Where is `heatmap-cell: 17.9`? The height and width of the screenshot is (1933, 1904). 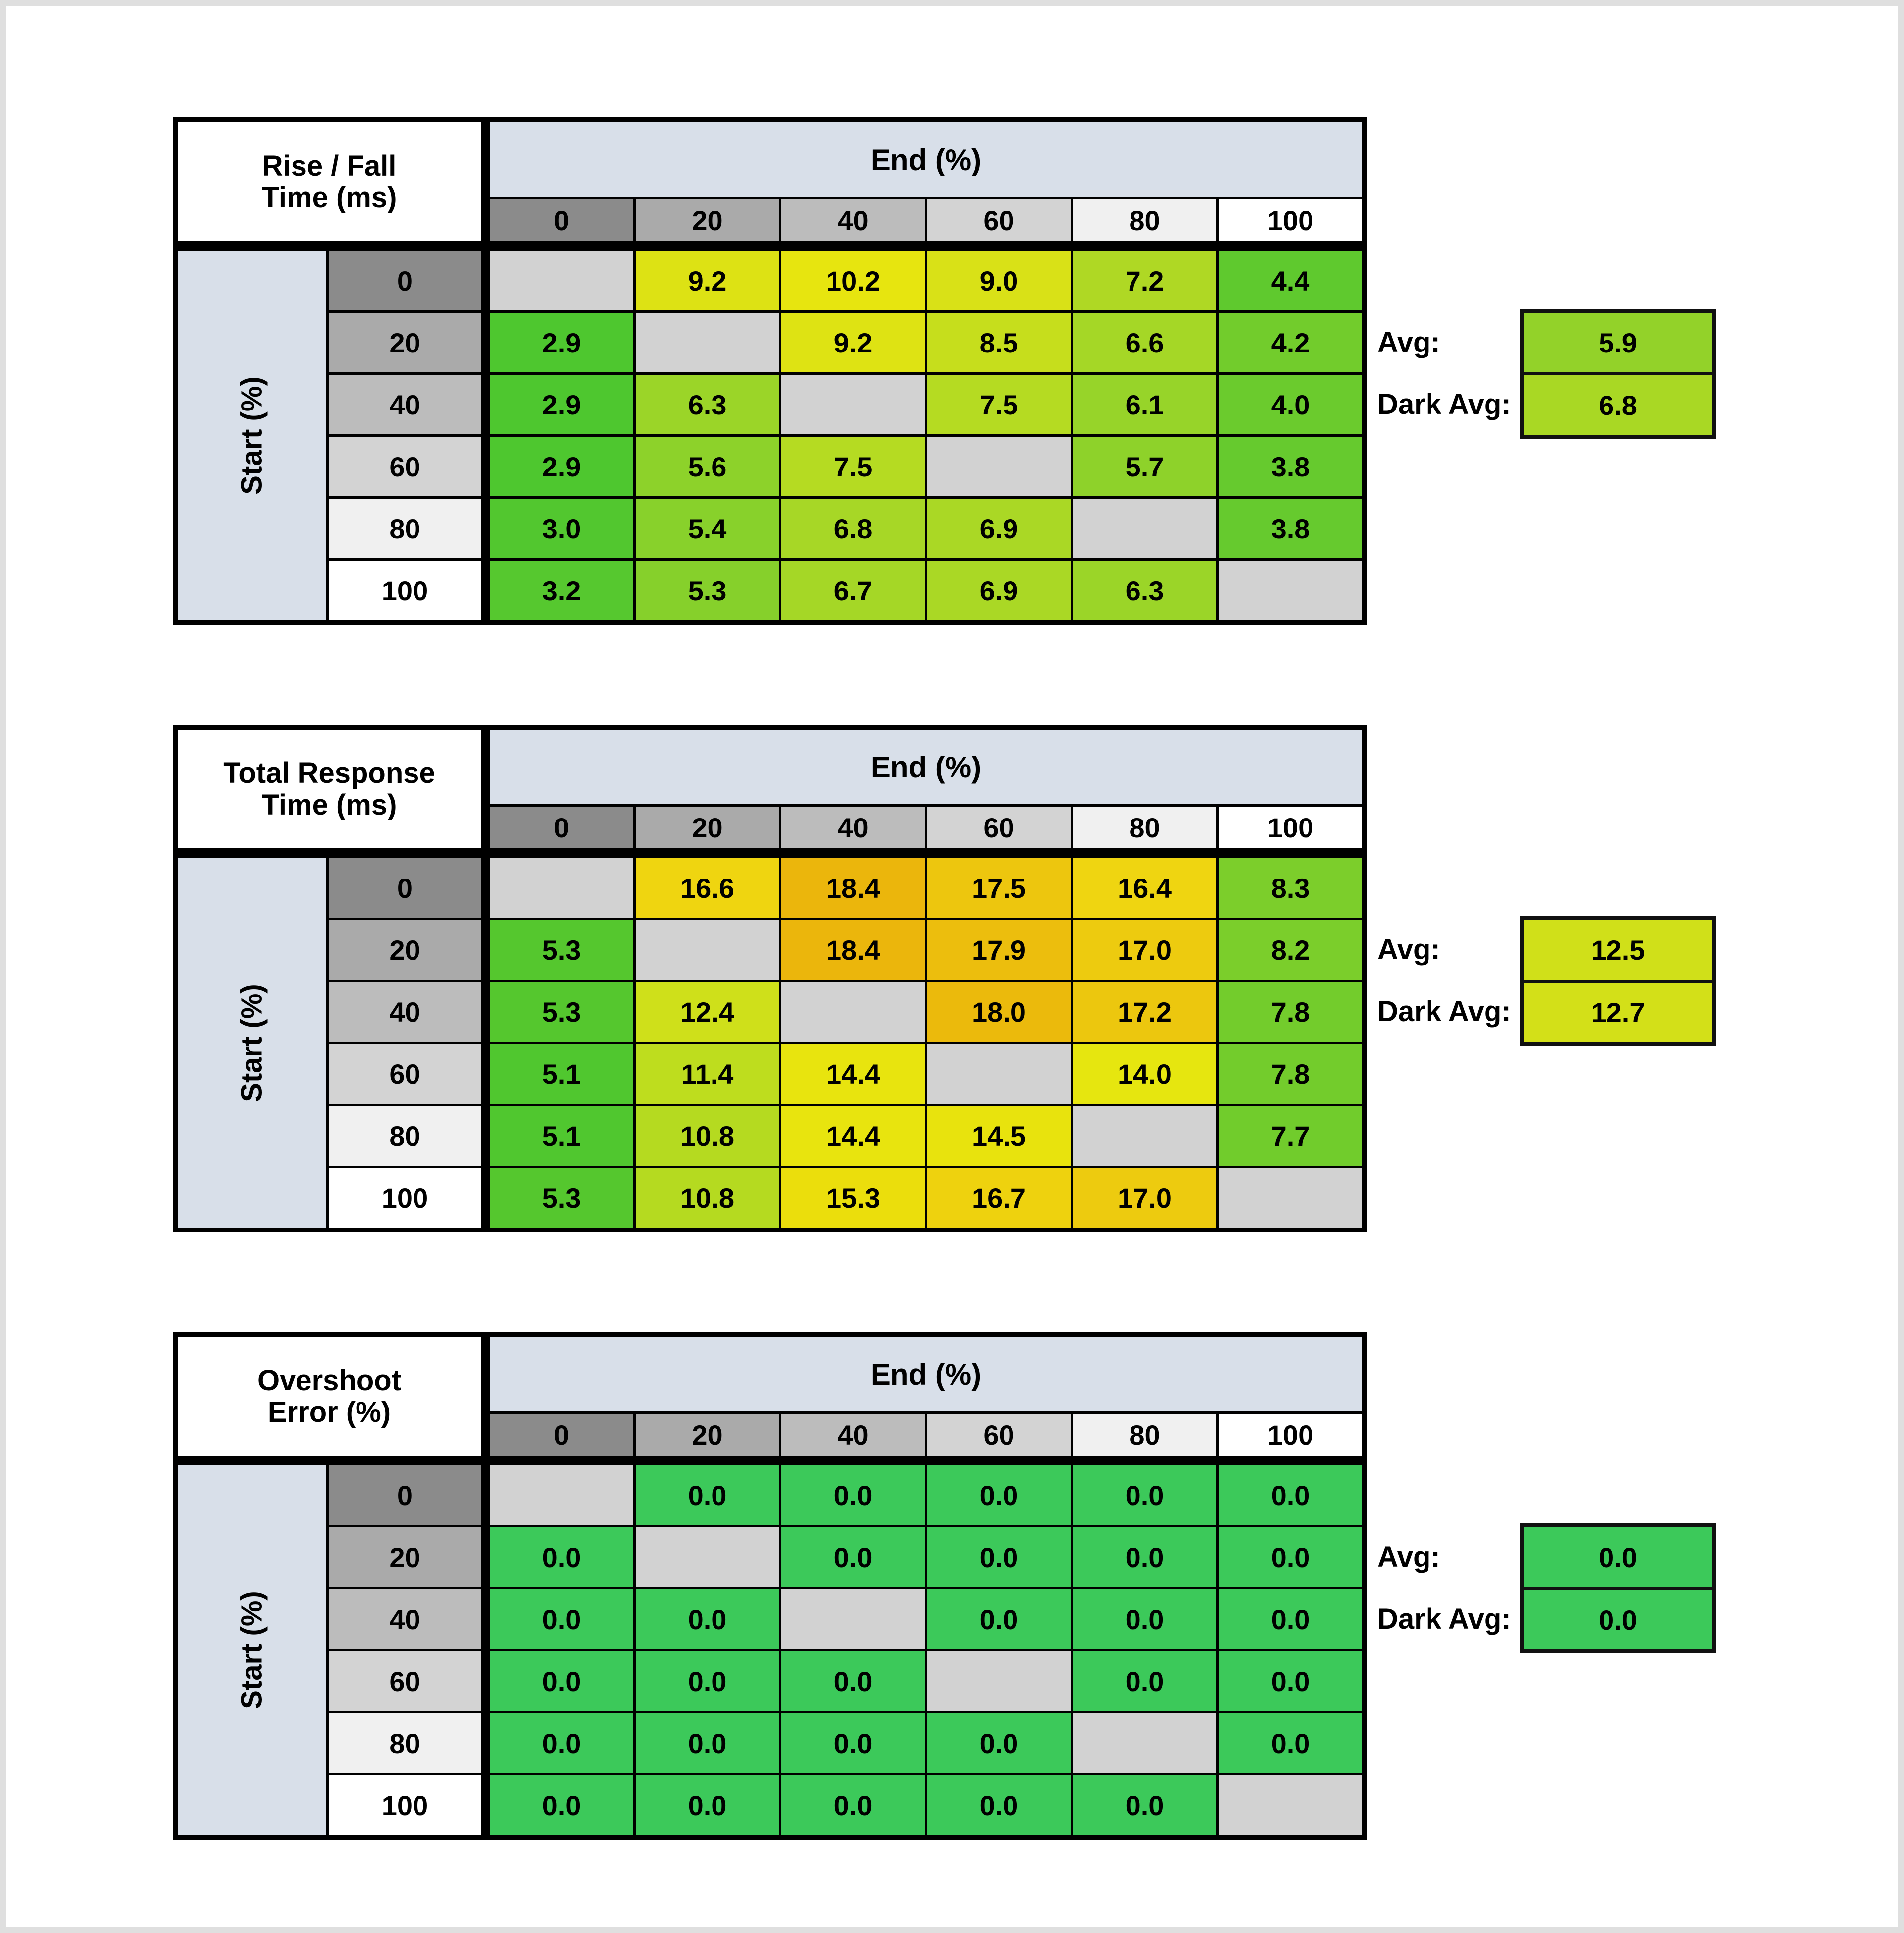 heatmap-cell: 17.9 is located at coordinates (999, 950).